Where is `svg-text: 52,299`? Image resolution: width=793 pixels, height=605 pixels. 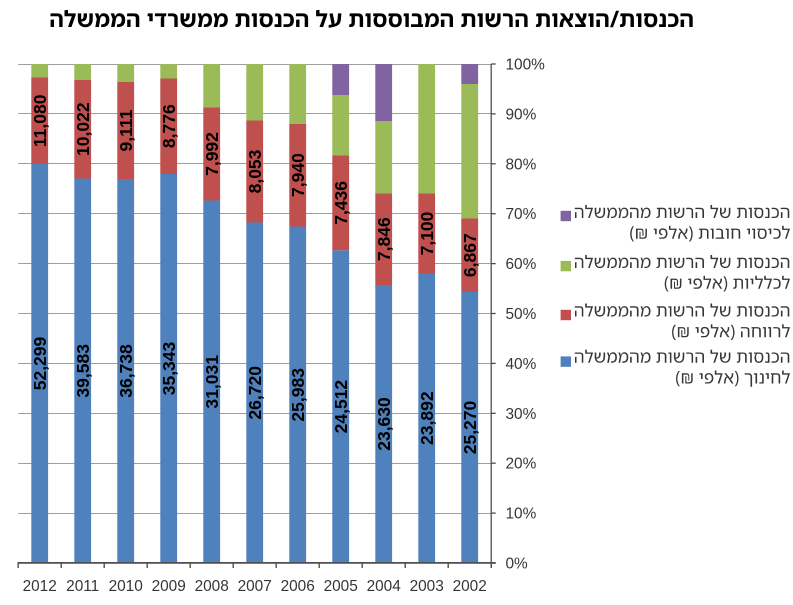
svg-text: 52,299 is located at coordinates (40, 363).